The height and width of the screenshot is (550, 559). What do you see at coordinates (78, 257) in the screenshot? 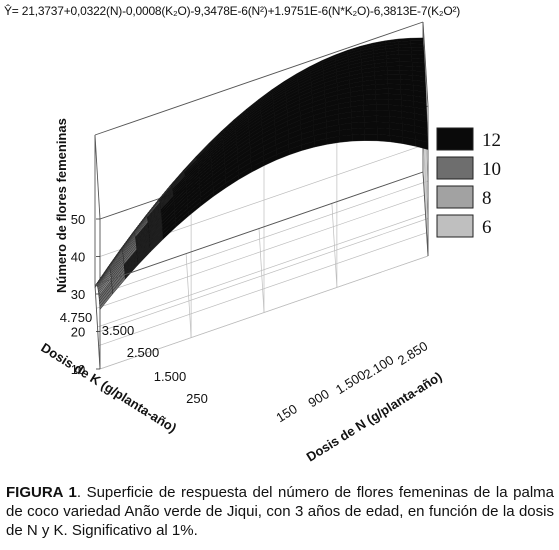
I see `z-tick-label: 40` at bounding box center [78, 257].